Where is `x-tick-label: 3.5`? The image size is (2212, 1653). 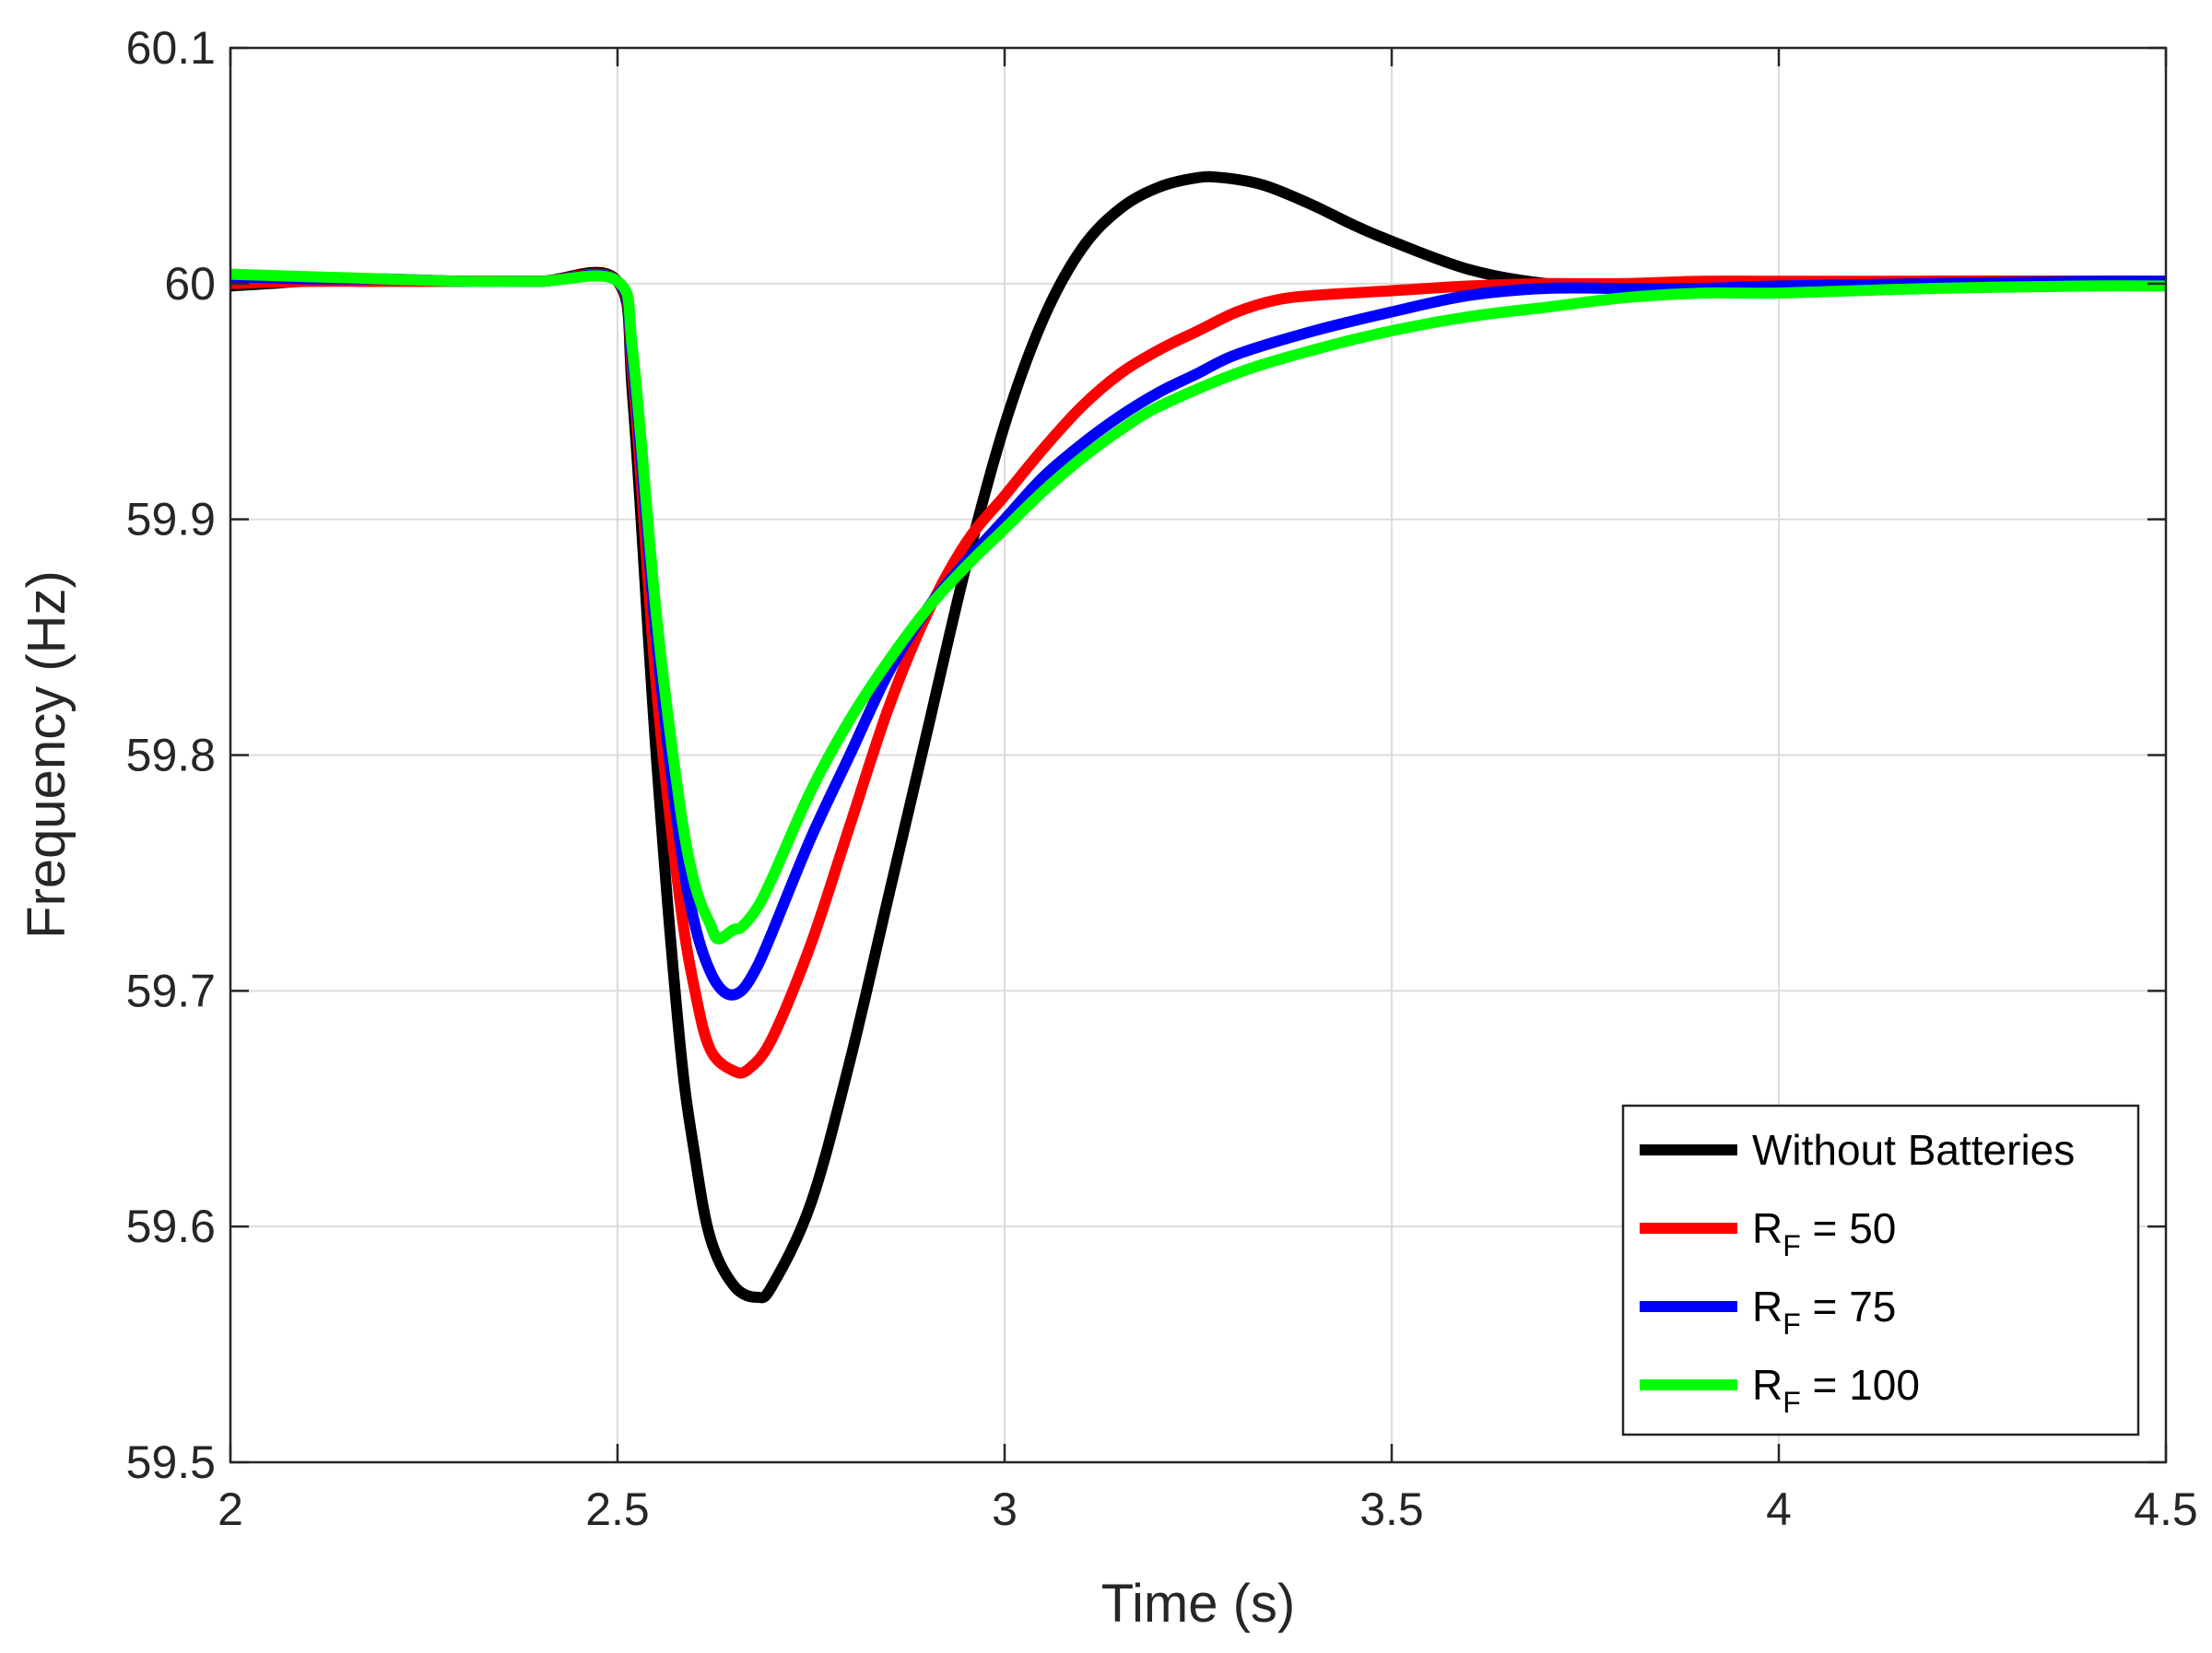
x-tick-label: 3.5 is located at coordinates (1391, 1509).